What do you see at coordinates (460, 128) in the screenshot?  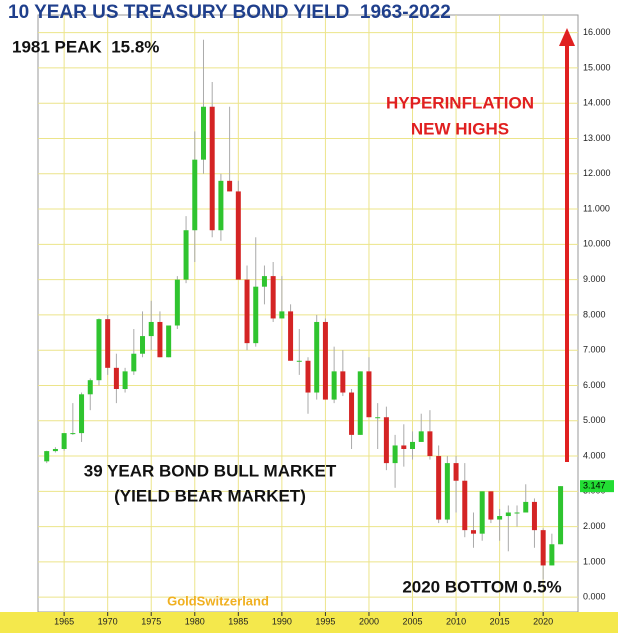 I see `annotation: NEW HIGHS` at bounding box center [460, 128].